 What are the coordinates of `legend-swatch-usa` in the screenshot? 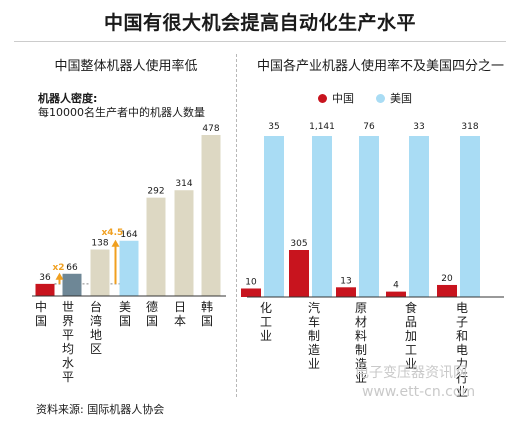 It's located at (380, 98).